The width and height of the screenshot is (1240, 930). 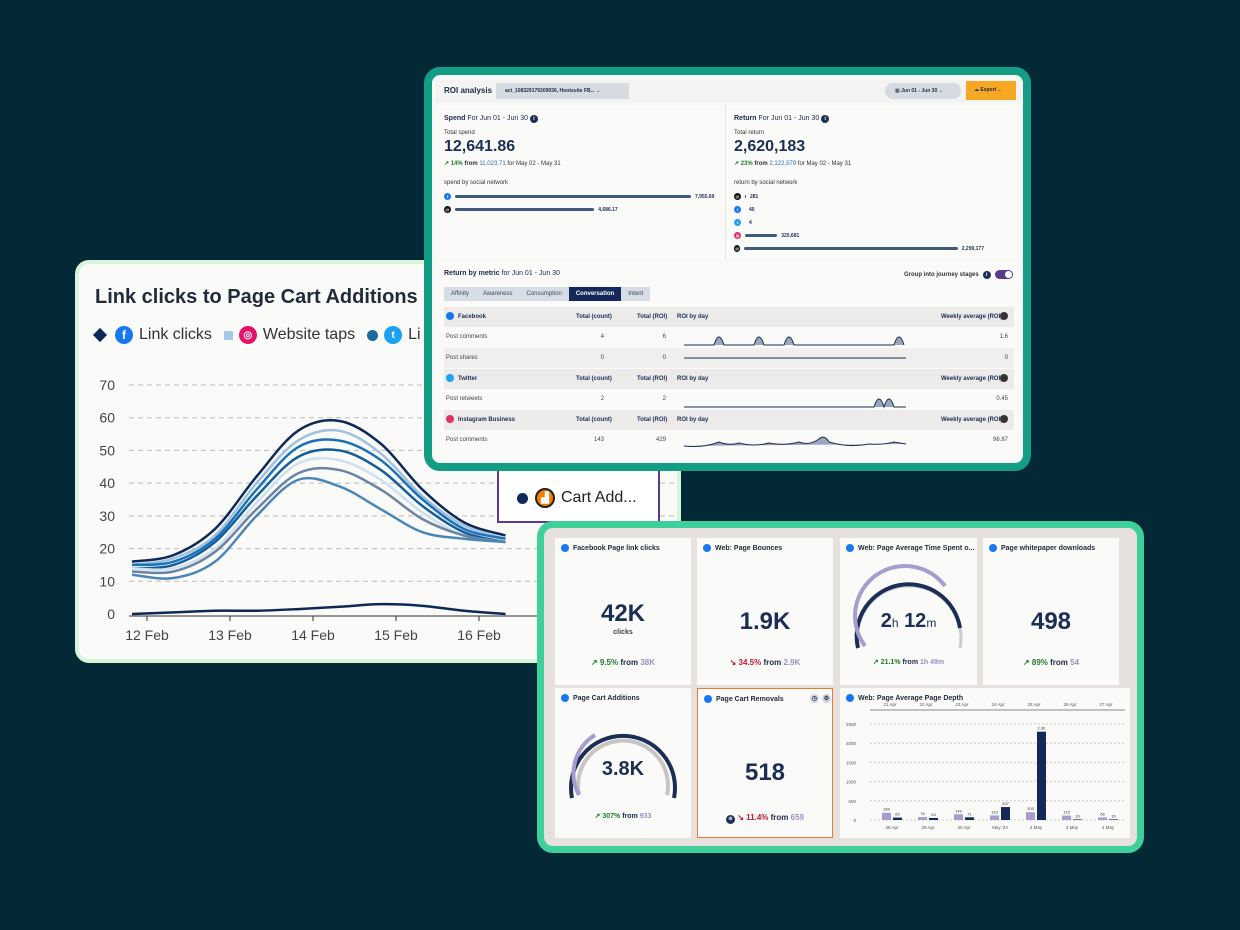 I want to click on tile-title: Web: Page Bounces, so click(x=749, y=548).